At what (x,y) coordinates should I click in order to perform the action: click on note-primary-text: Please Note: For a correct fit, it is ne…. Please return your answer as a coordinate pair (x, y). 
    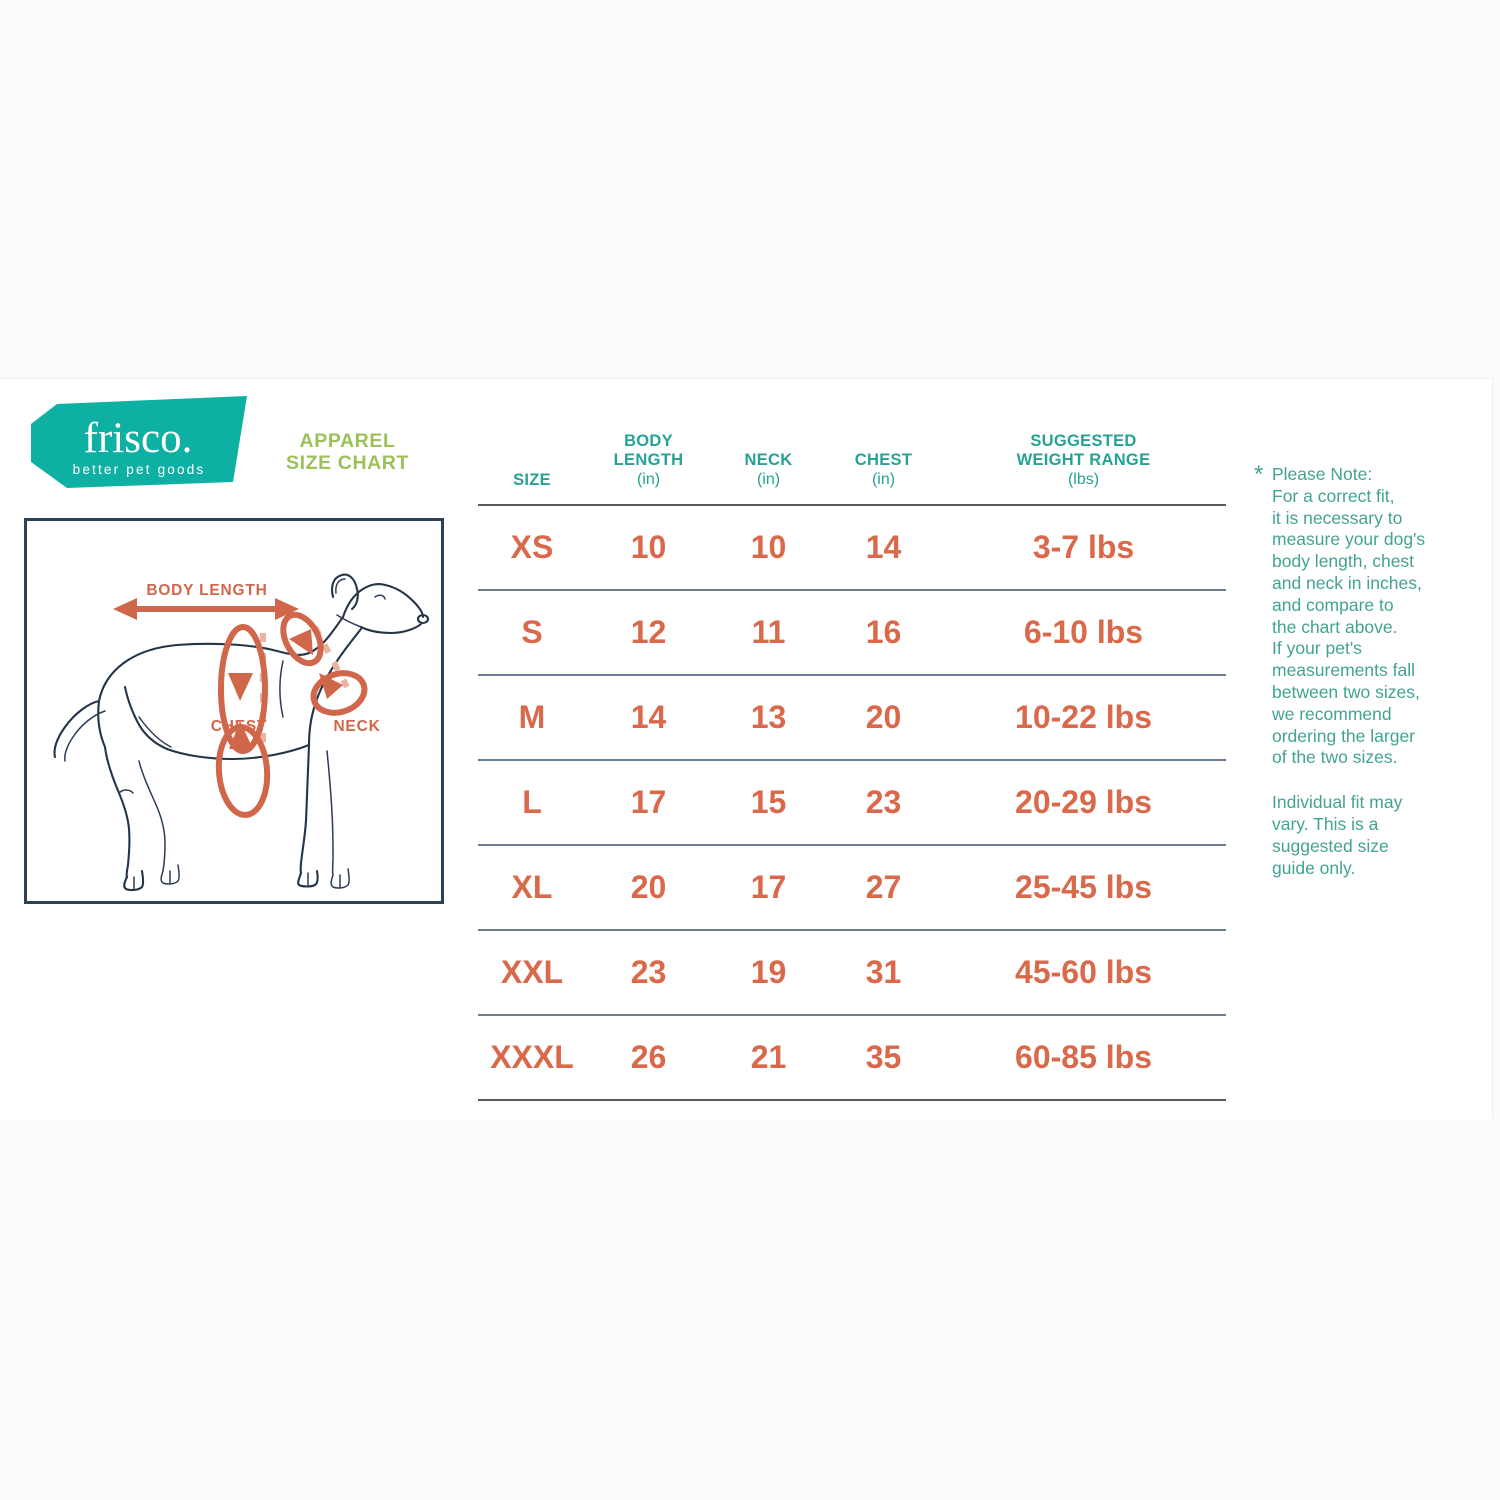
    Looking at the image, I should click on (1349, 616).